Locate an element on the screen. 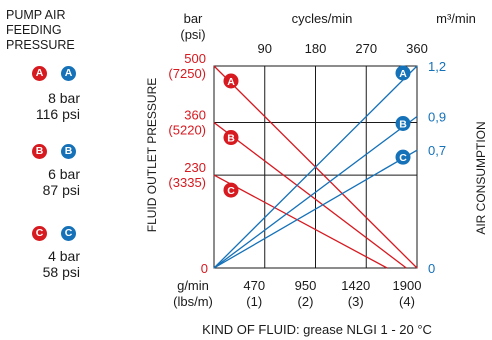 This screenshot has height=340, width=492. air-badge-a is located at coordinates (403, 73).